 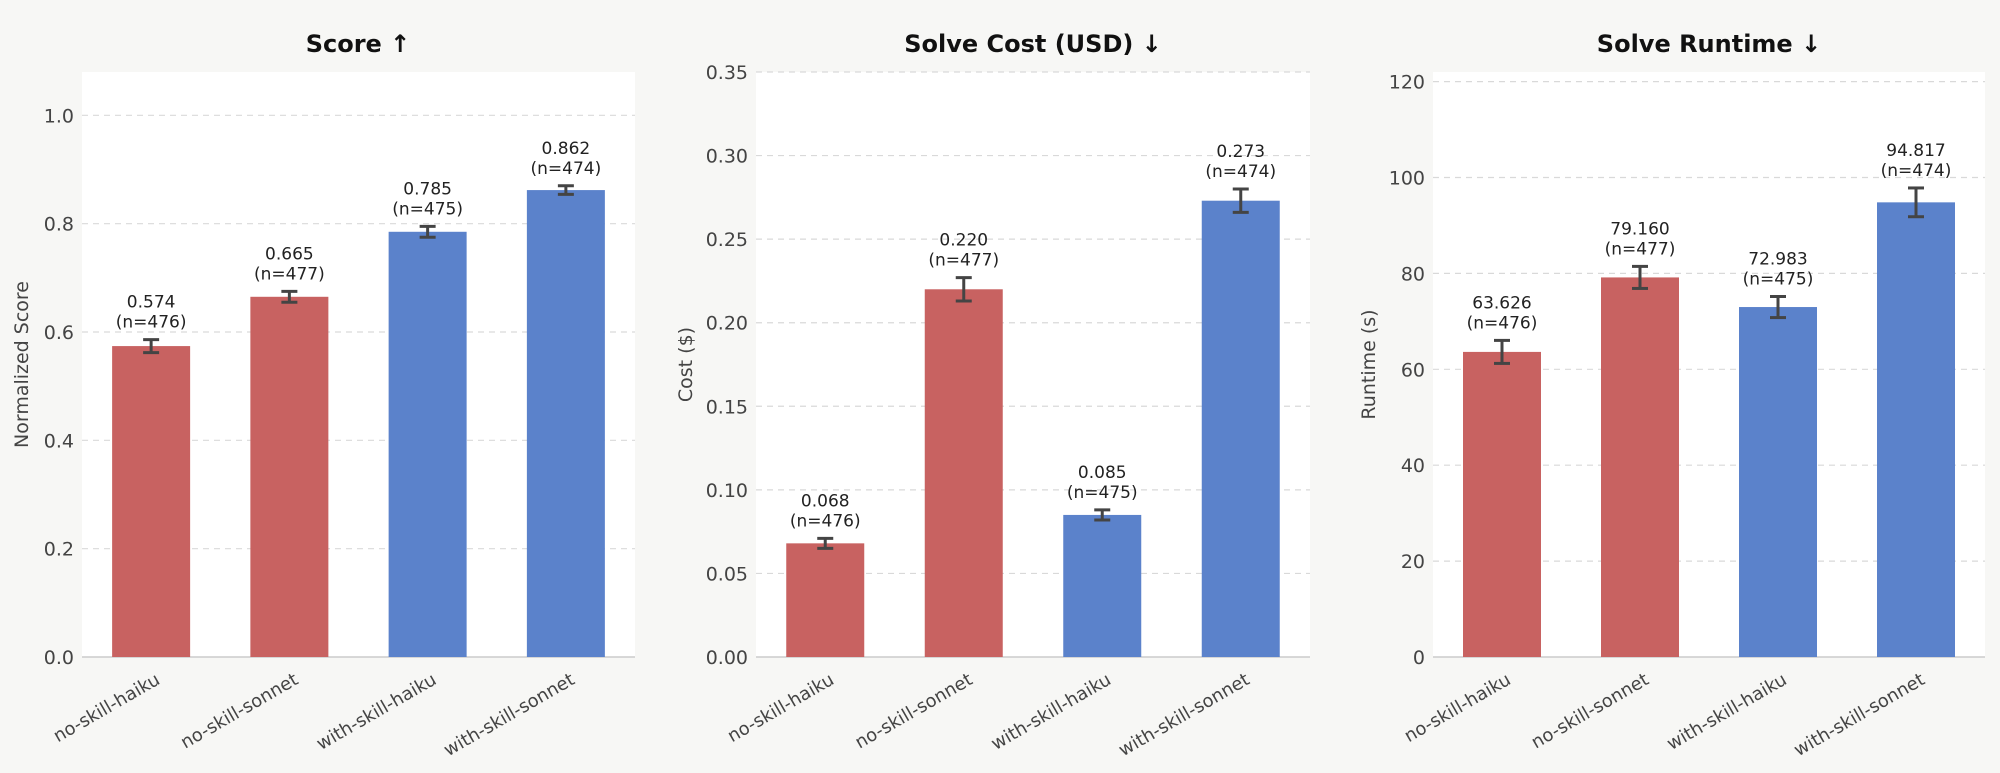 I want to click on y-axis-label: Normalized Score, so click(x=22, y=364).